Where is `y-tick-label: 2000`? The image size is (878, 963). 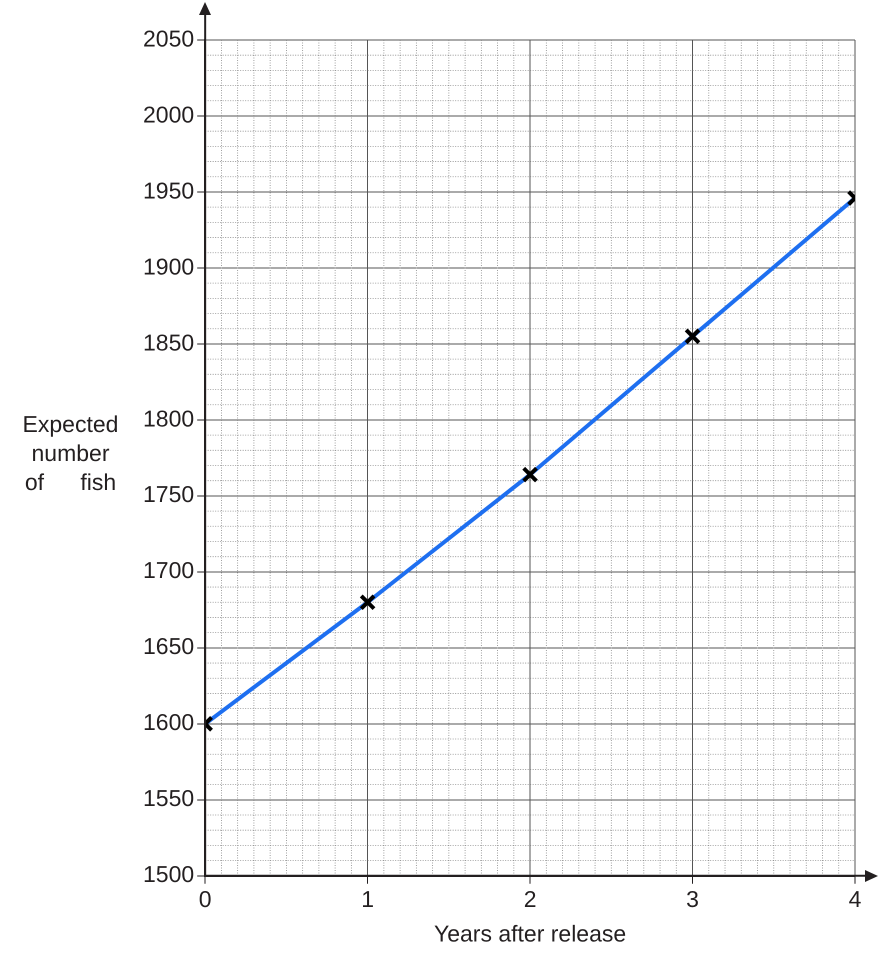 y-tick-label: 2000 is located at coordinates (168, 114).